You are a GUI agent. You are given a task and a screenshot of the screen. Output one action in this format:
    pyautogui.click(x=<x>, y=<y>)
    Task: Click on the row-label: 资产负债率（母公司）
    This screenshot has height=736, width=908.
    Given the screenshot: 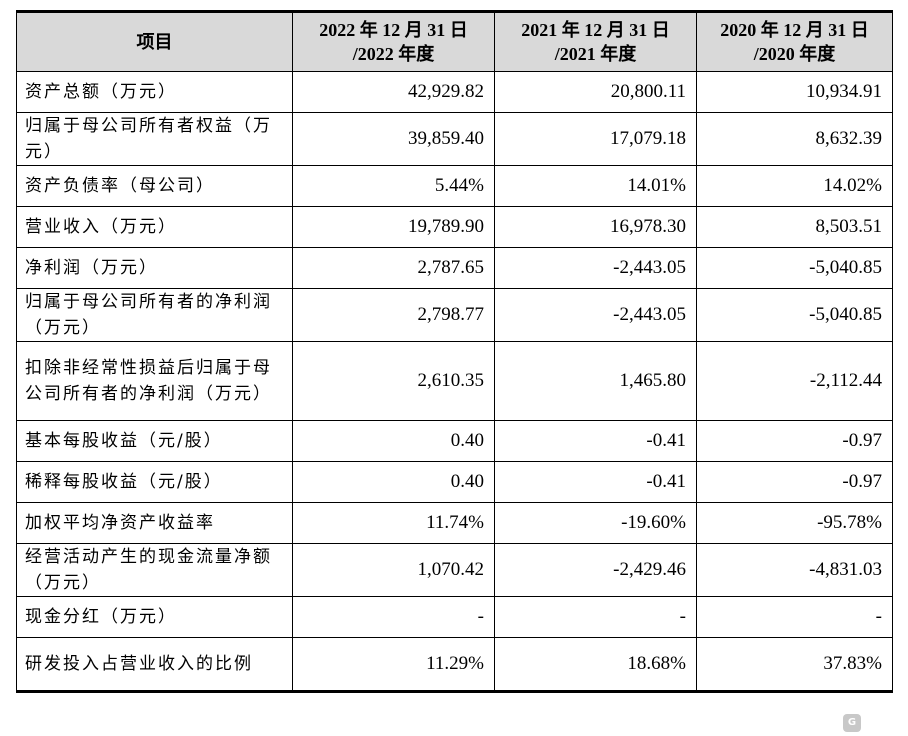 What is the action you would take?
    pyautogui.click(x=154, y=186)
    